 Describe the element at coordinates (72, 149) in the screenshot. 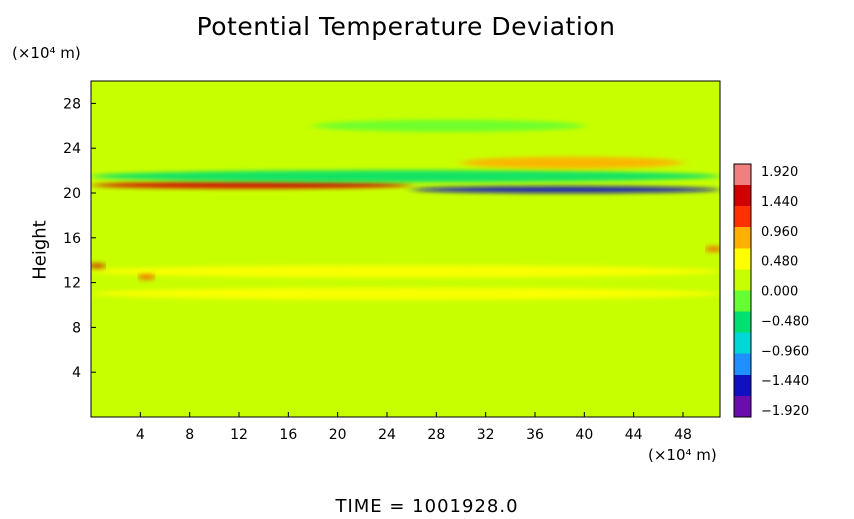

I see `y-tick-label: 24` at that location.